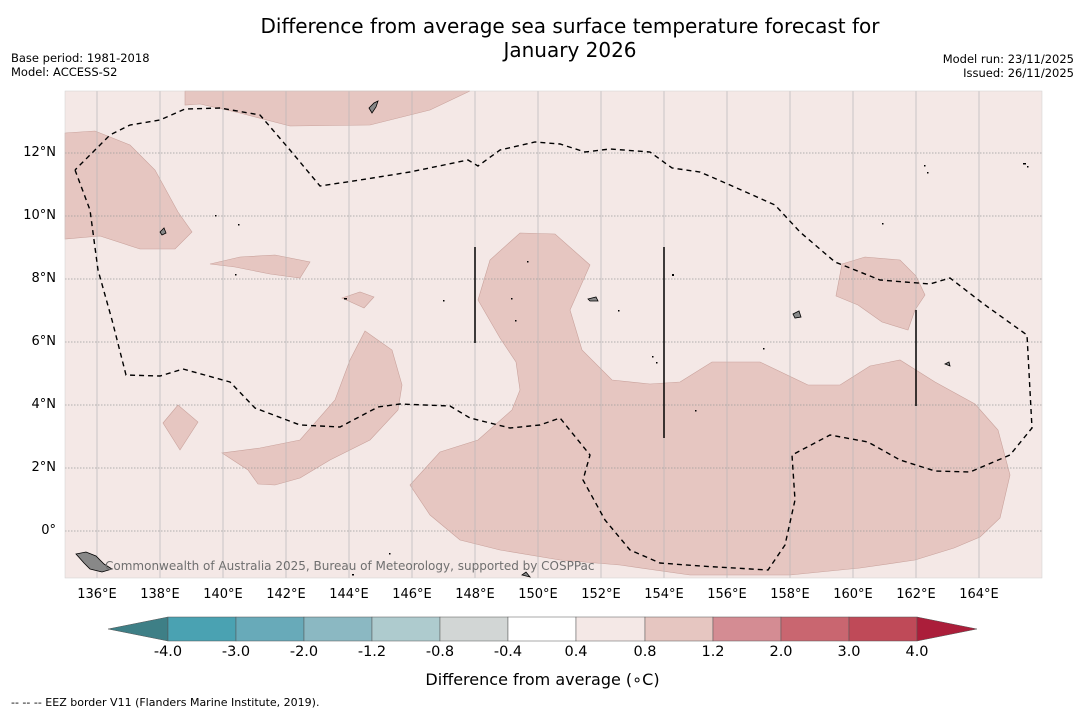 This screenshot has width=1085, height=713. What do you see at coordinates (570, 50) in the screenshot?
I see `title-line-2: January 2026` at bounding box center [570, 50].